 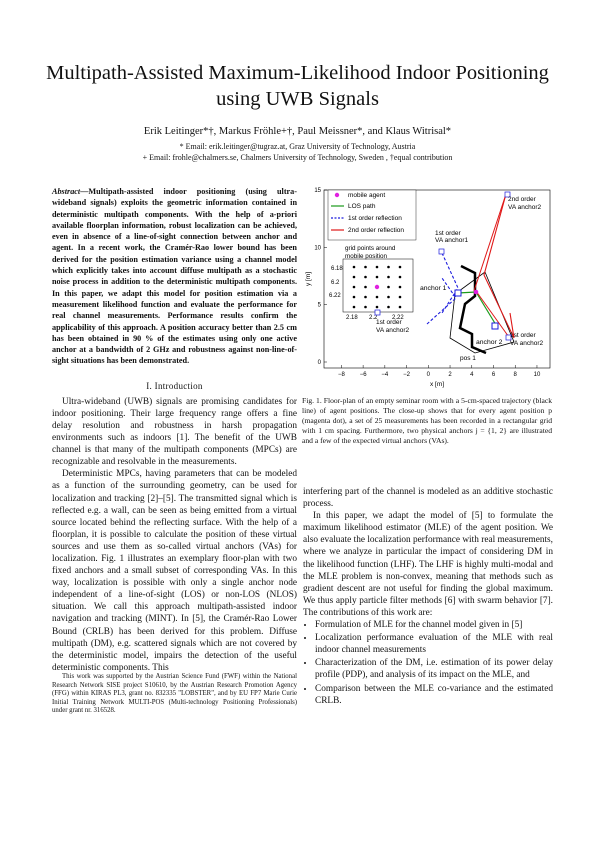 I want to click on legend-first-order: 1st order reflection, so click(x=375, y=218).